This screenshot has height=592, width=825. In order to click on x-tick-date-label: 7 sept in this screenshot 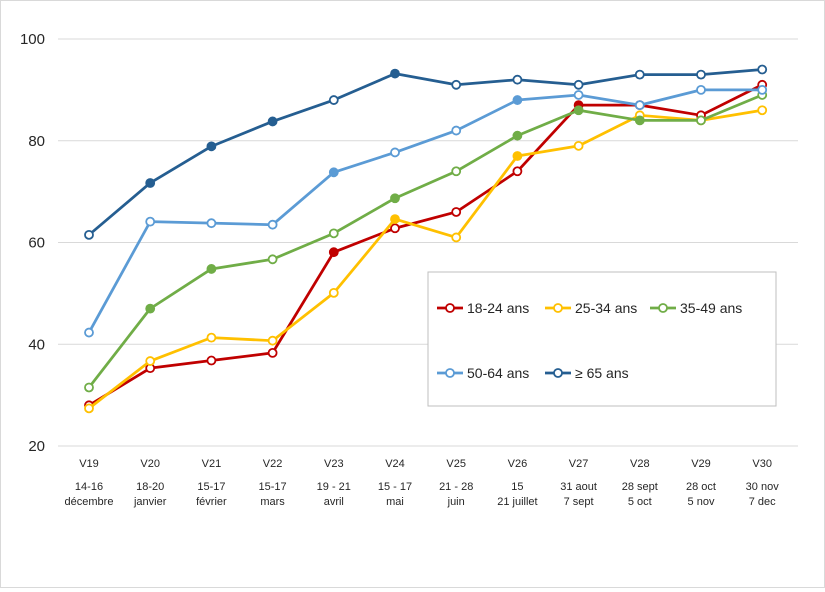, I will do `click(579, 502)`.